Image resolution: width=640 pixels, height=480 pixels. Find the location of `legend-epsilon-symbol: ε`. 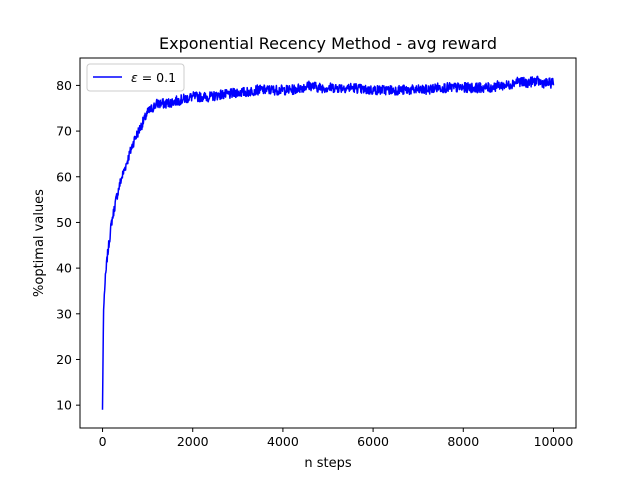

legend-epsilon-symbol: ε is located at coordinates (134, 77).